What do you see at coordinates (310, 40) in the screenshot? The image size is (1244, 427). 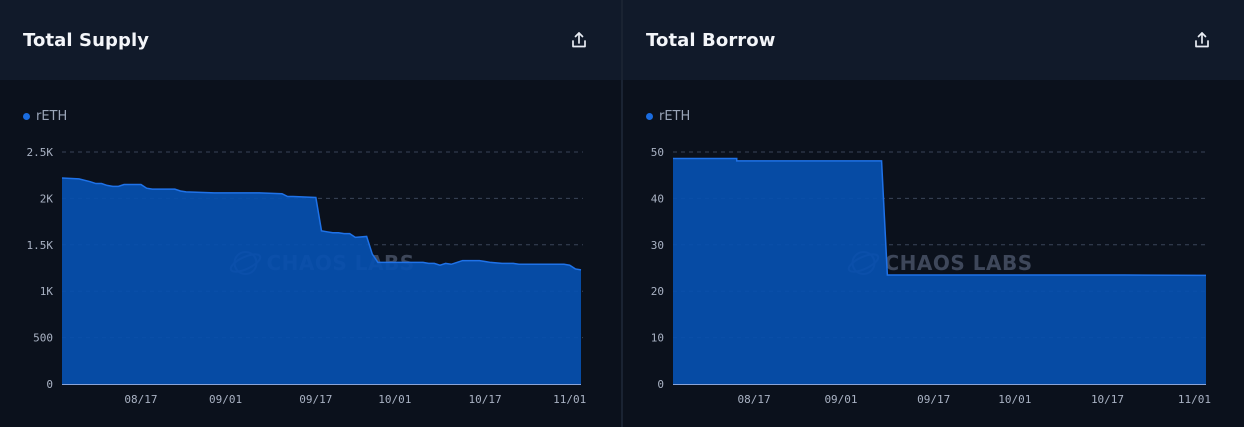 I see `card-header: Total Supply` at bounding box center [310, 40].